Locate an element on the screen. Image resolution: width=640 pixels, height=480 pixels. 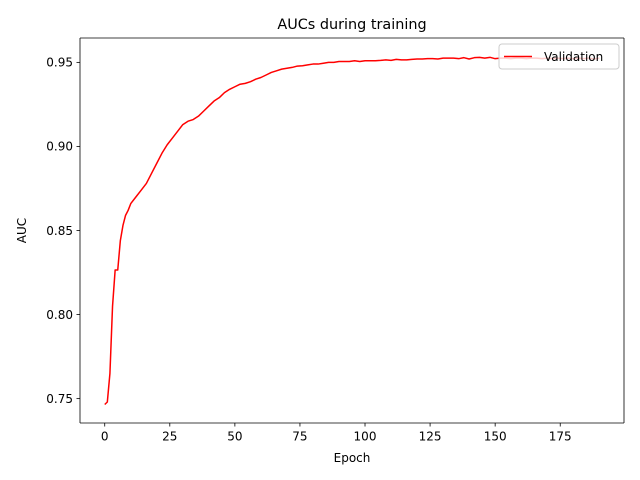
x-axis-label: Epoch is located at coordinates (352, 458).